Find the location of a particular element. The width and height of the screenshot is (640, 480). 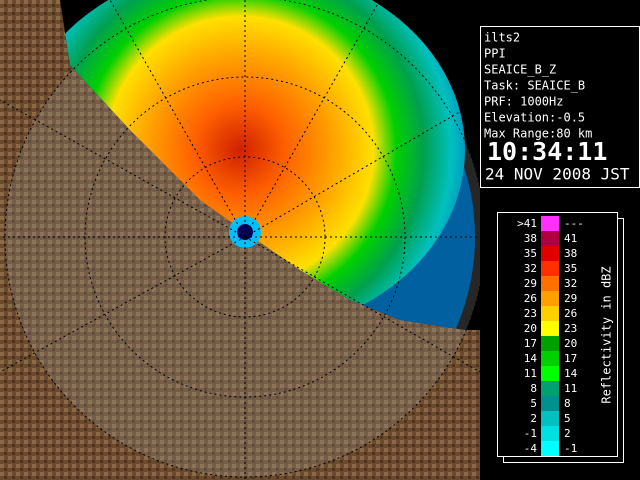

legend-high: 11 is located at coordinates (570, 388).